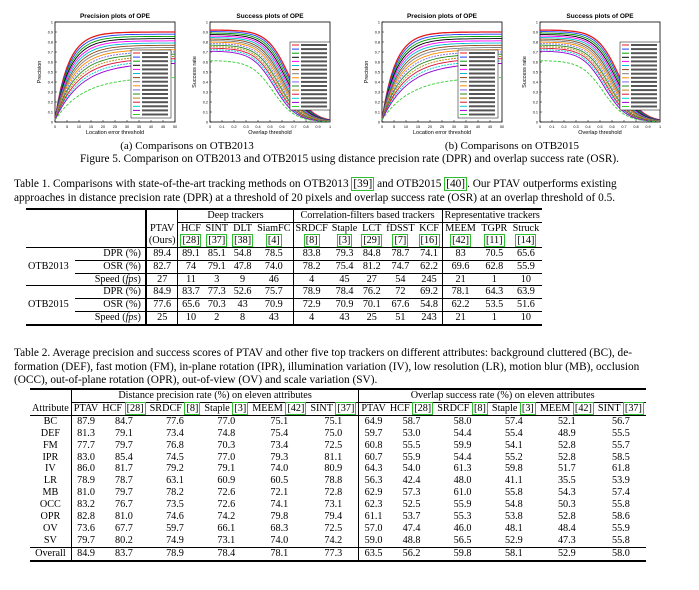 This screenshot has width=699, height=590. I want to click on y-tick-label: 0, so click(379, 123).